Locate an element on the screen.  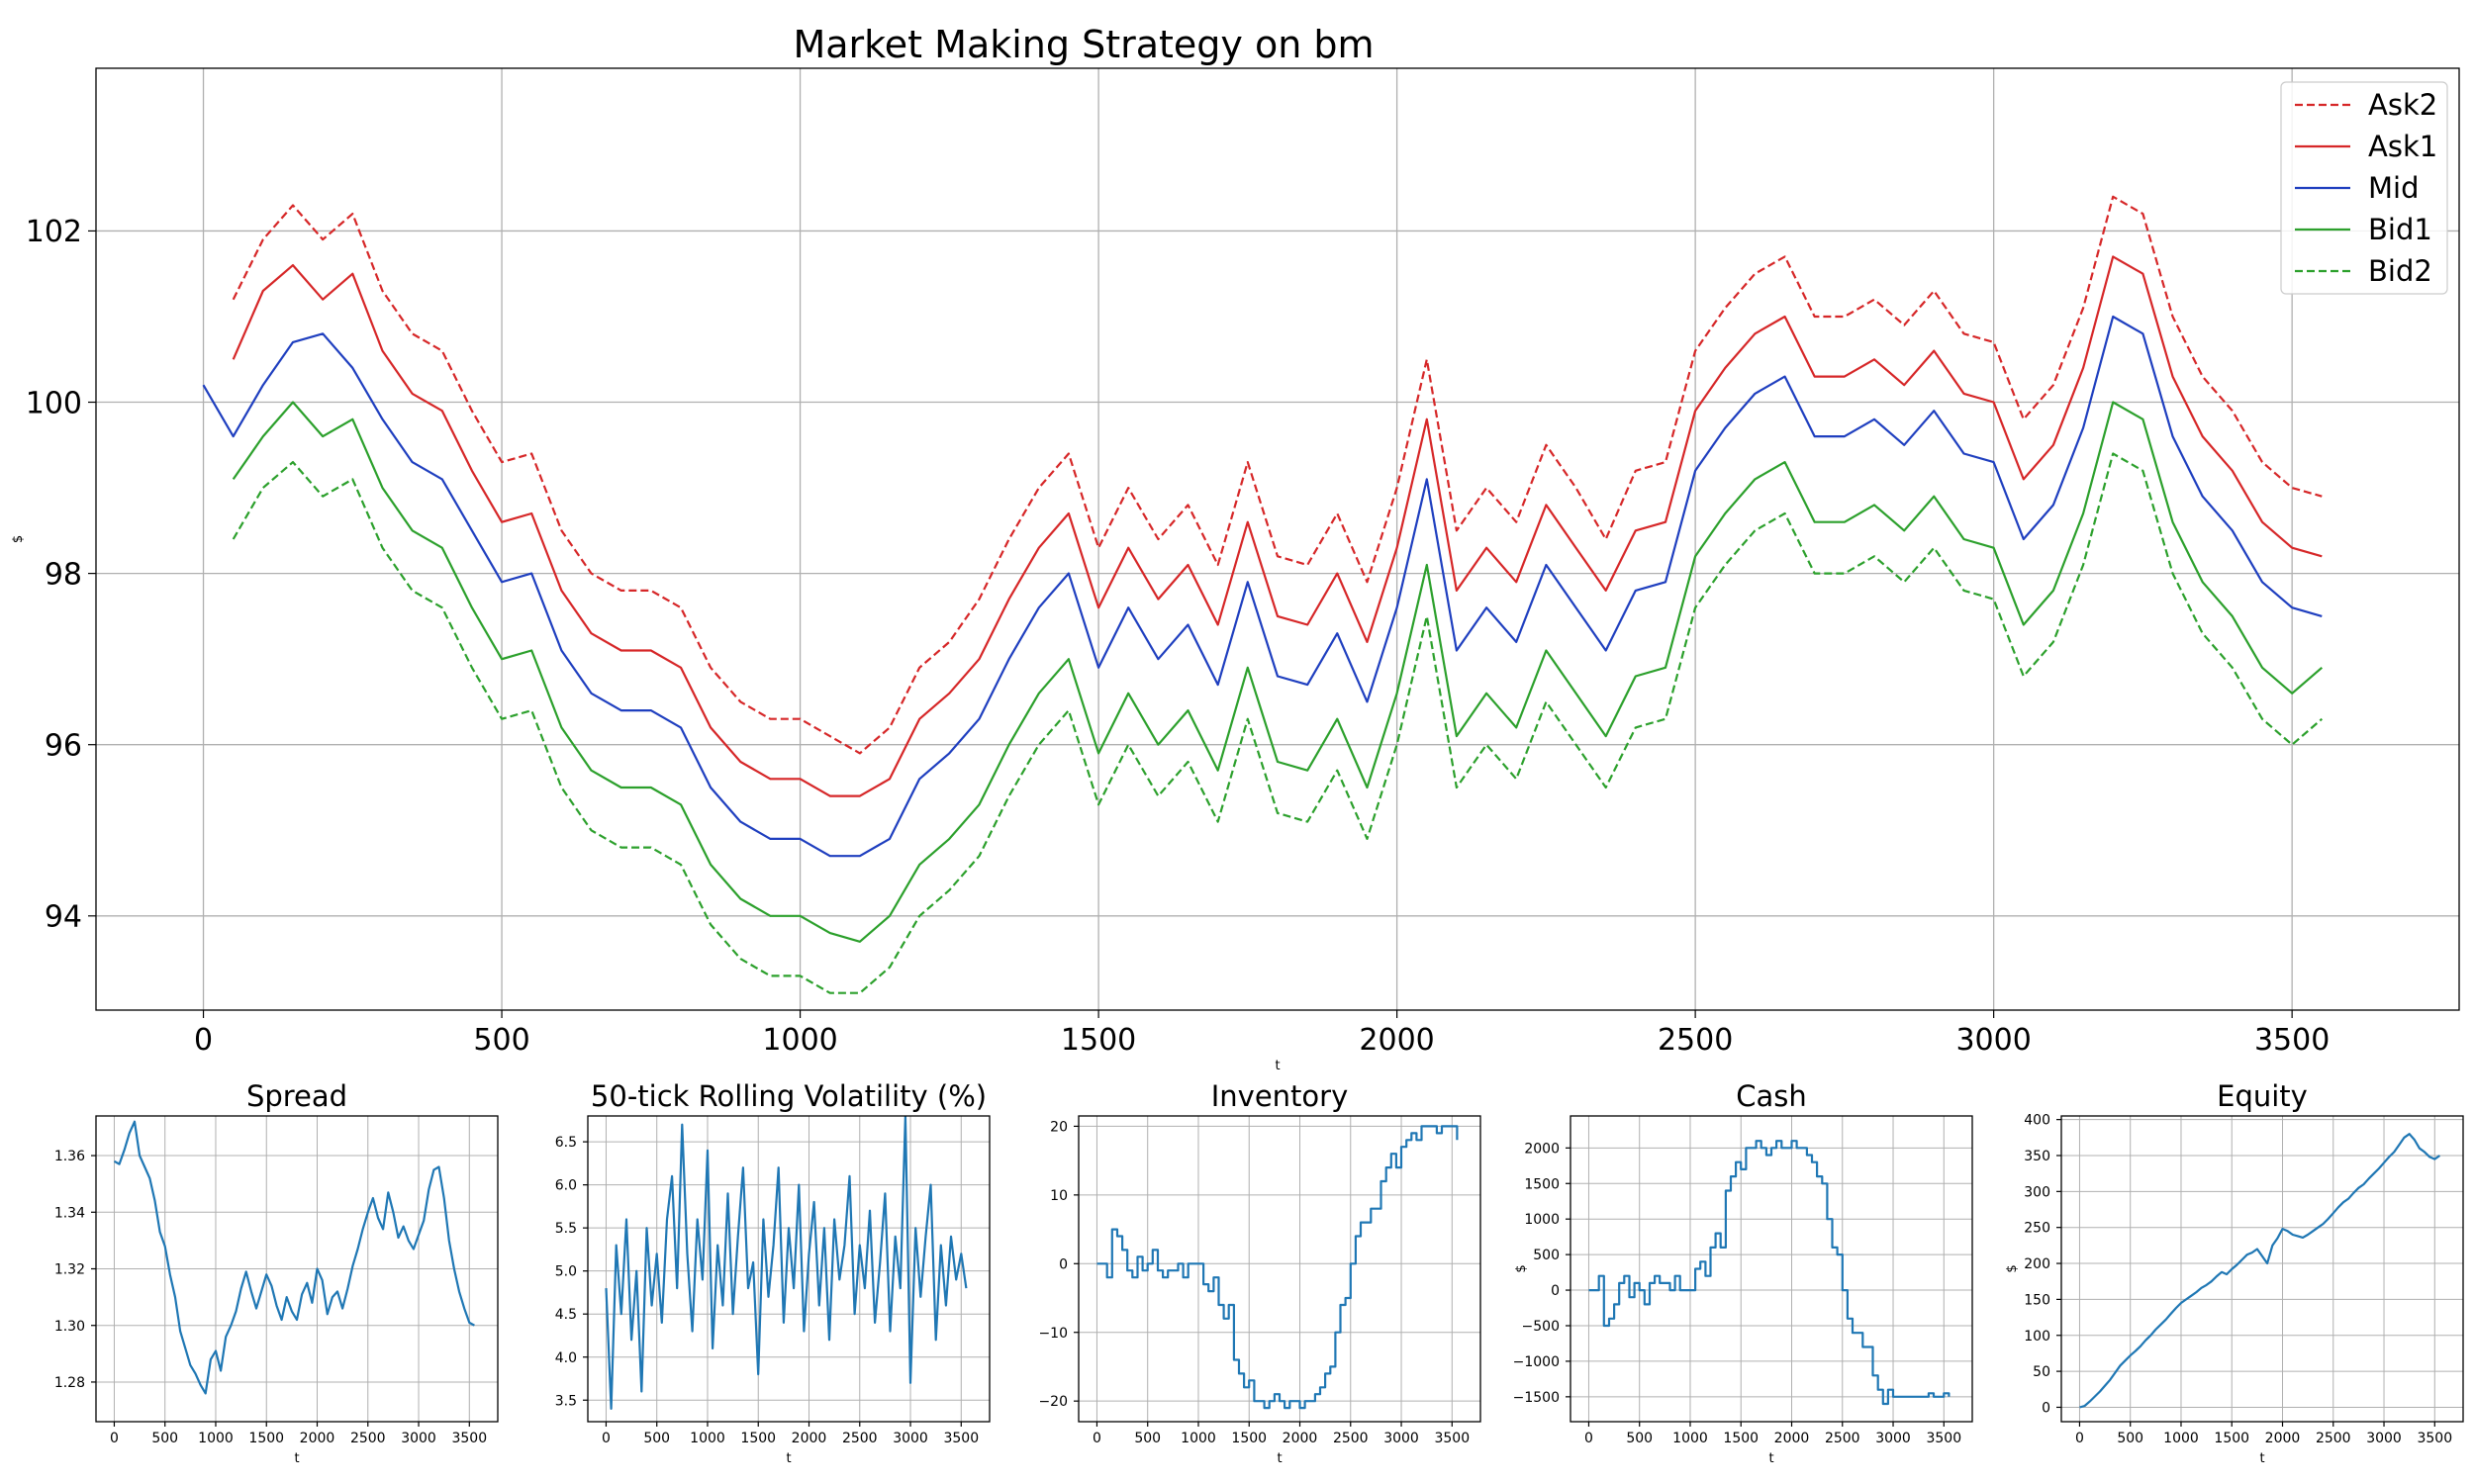
series-line-spread is located at coordinates (294, 1257).